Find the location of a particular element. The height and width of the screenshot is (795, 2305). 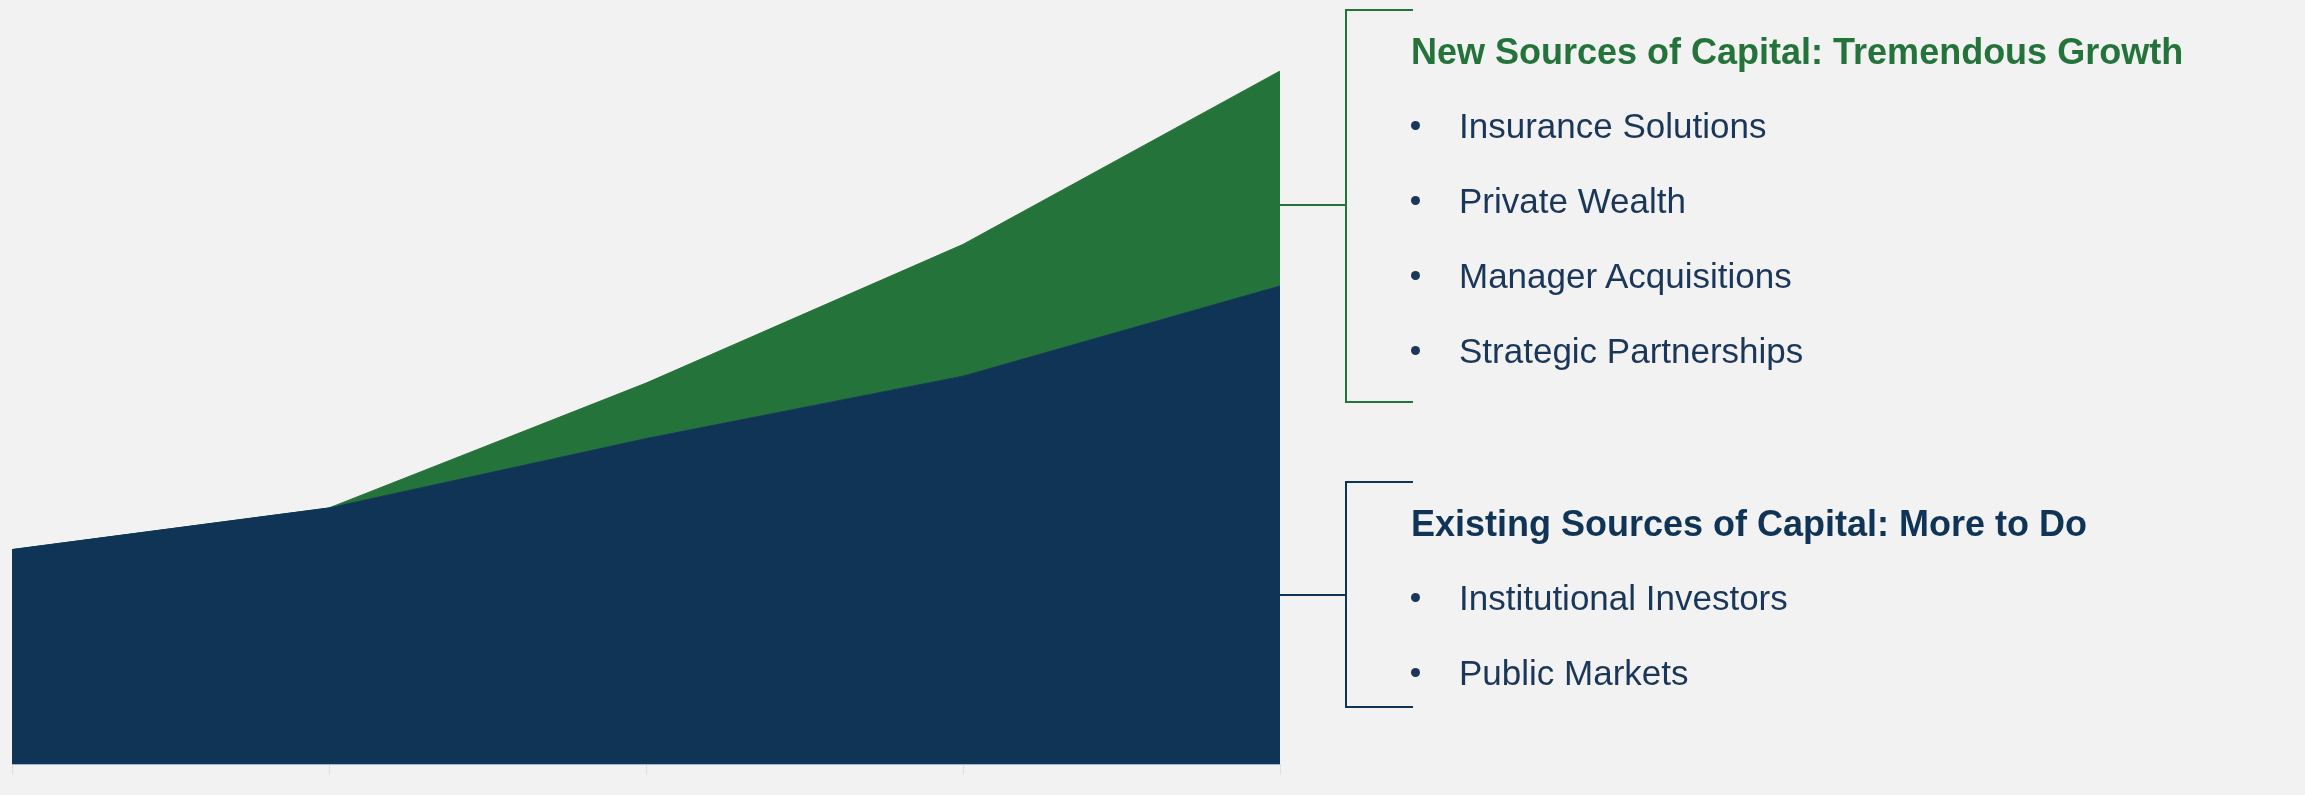

text: Public Markets is located at coordinates (1573, 673).